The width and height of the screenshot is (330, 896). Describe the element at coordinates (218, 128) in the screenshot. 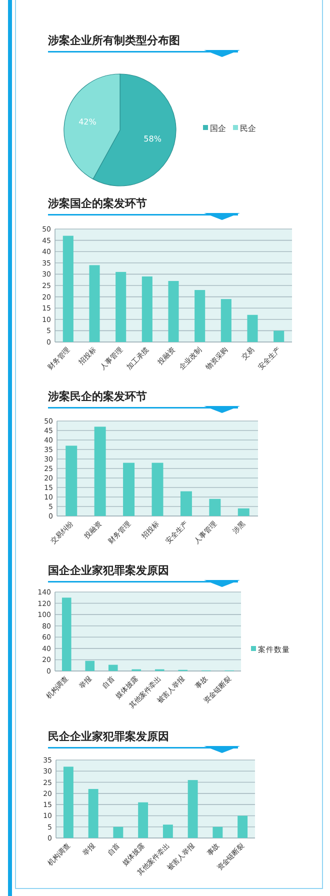

I see `legend-label: 国企` at that location.